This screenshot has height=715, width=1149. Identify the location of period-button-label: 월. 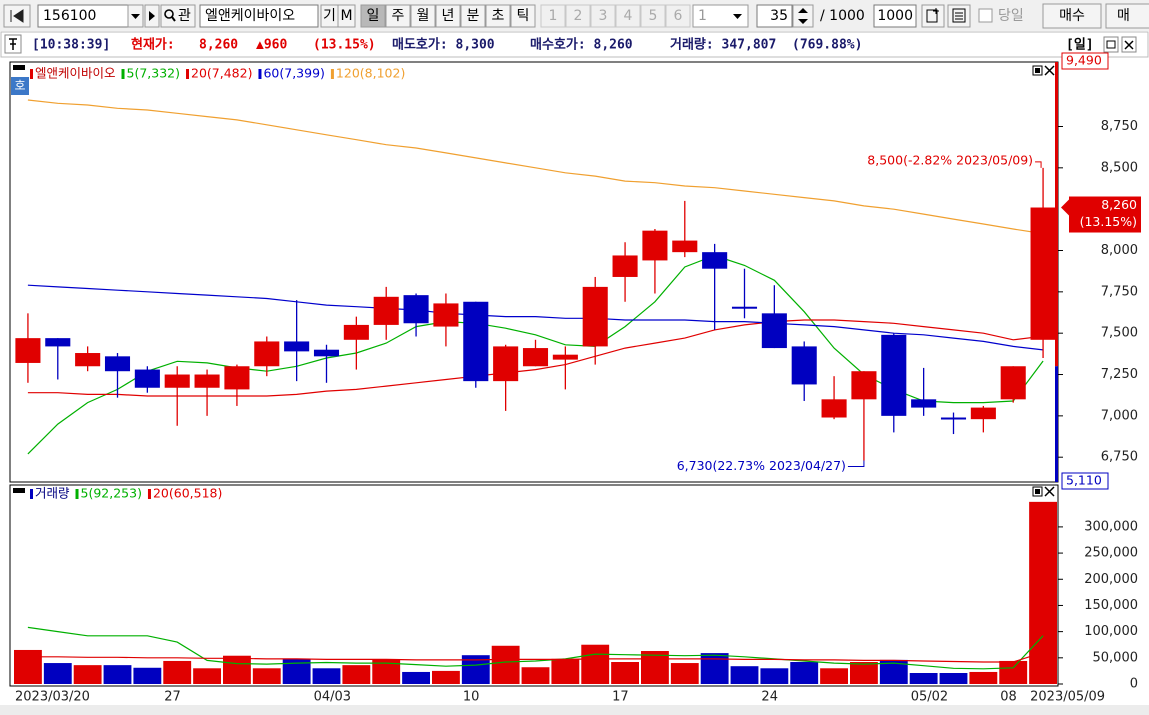
(423, 16).